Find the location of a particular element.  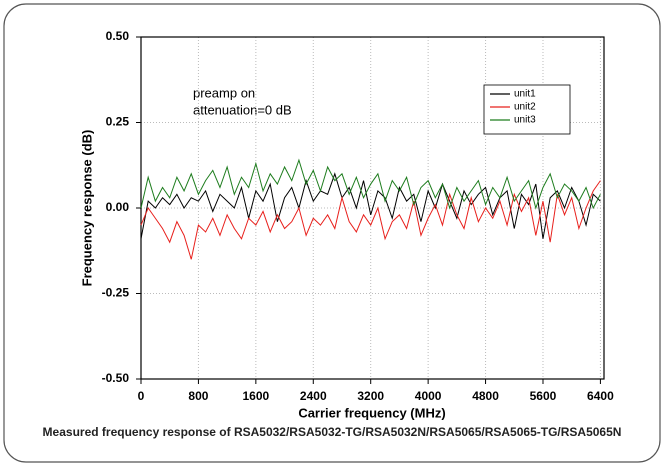

y-tick-label: -0.25 is located at coordinates (116, 293).